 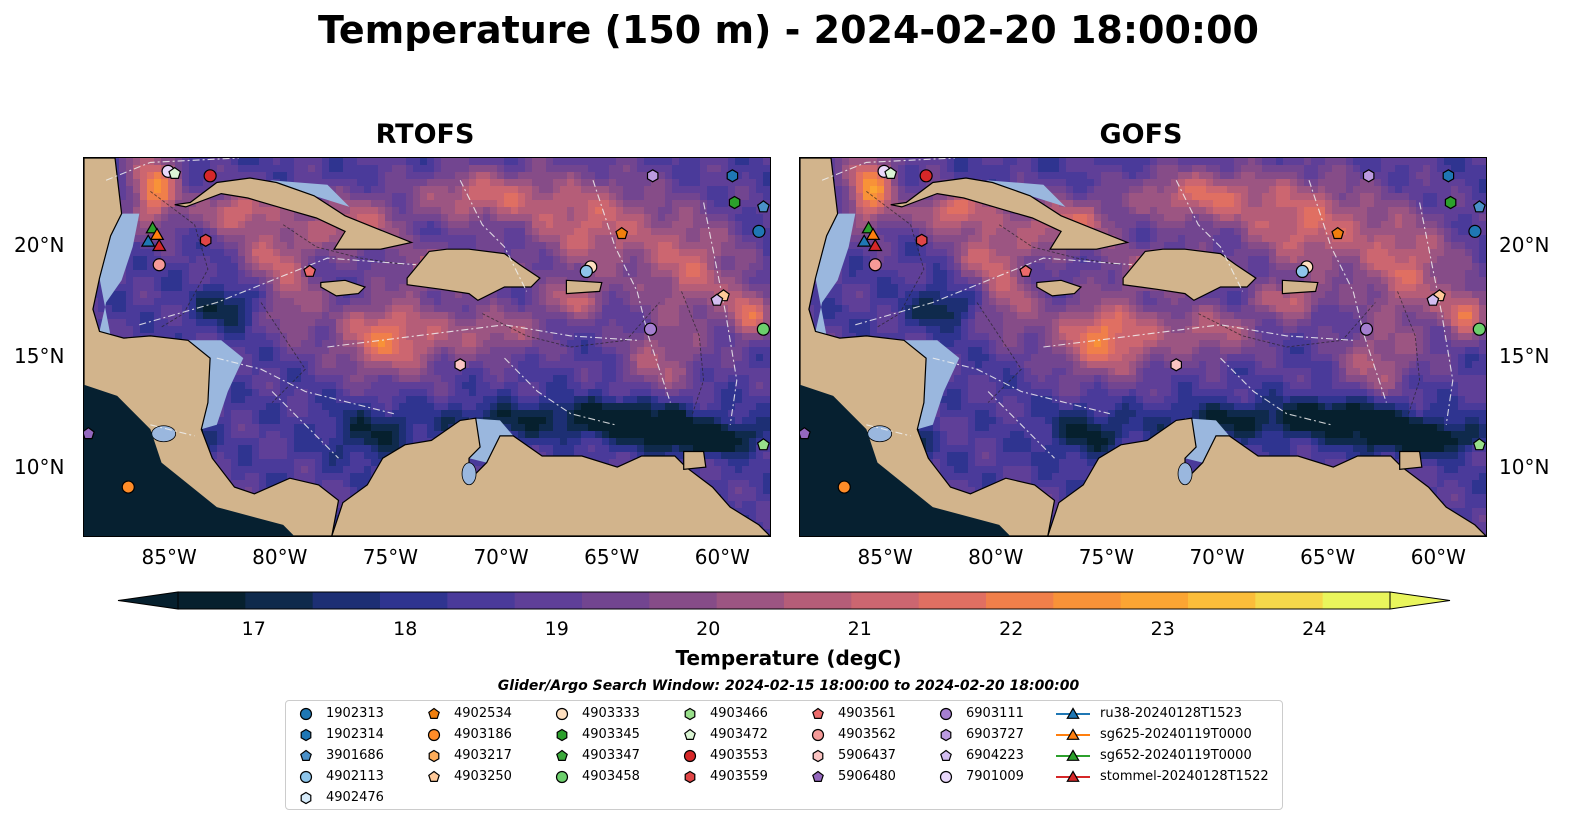 I want to click on legend-entry: 1902313, so click(x=340, y=713).